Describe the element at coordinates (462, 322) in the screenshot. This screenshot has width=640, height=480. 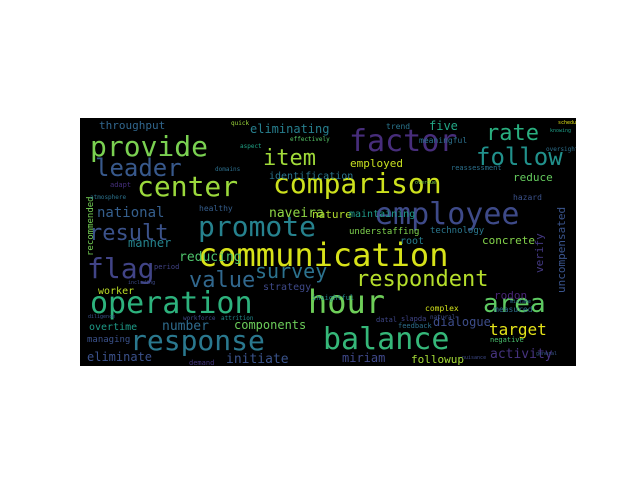
I see `word-dialogue: dialogue` at that location.